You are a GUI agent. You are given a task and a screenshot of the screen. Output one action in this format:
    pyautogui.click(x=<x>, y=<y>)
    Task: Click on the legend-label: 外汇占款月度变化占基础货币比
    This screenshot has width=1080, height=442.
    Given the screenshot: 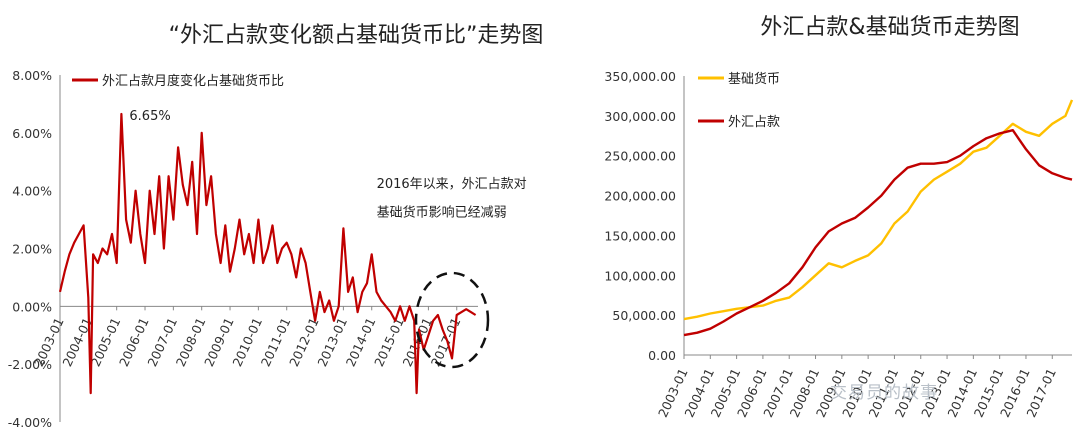 What is the action you would take?
    pyautogui.click(x=193, y=81)
    